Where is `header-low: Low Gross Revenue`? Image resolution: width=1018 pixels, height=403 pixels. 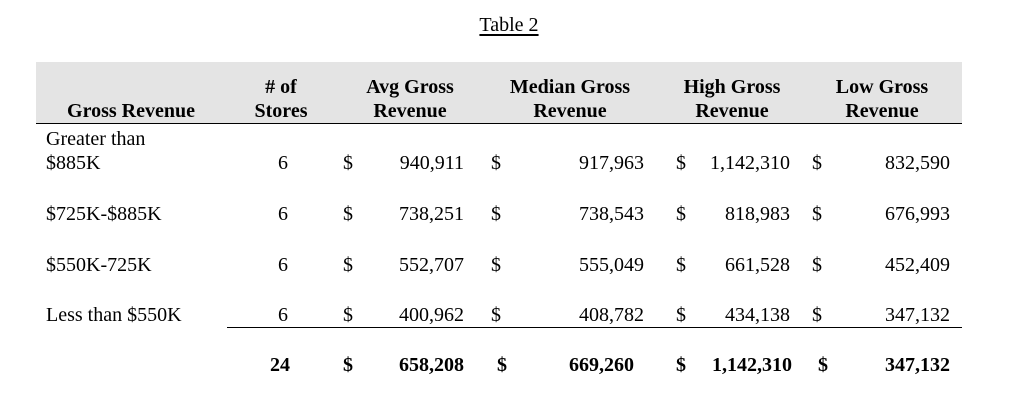 header-low: Low Gross Revenue is located at coordinates (882, 99).